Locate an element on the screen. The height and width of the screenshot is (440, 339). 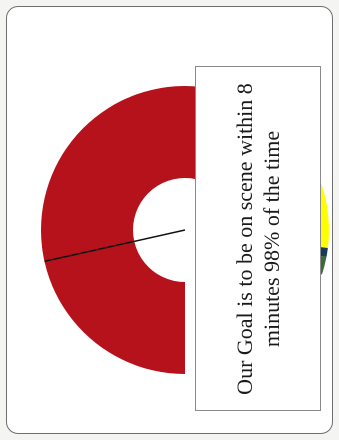
gauge-pointer-needle is located at coordinates (115, 246).